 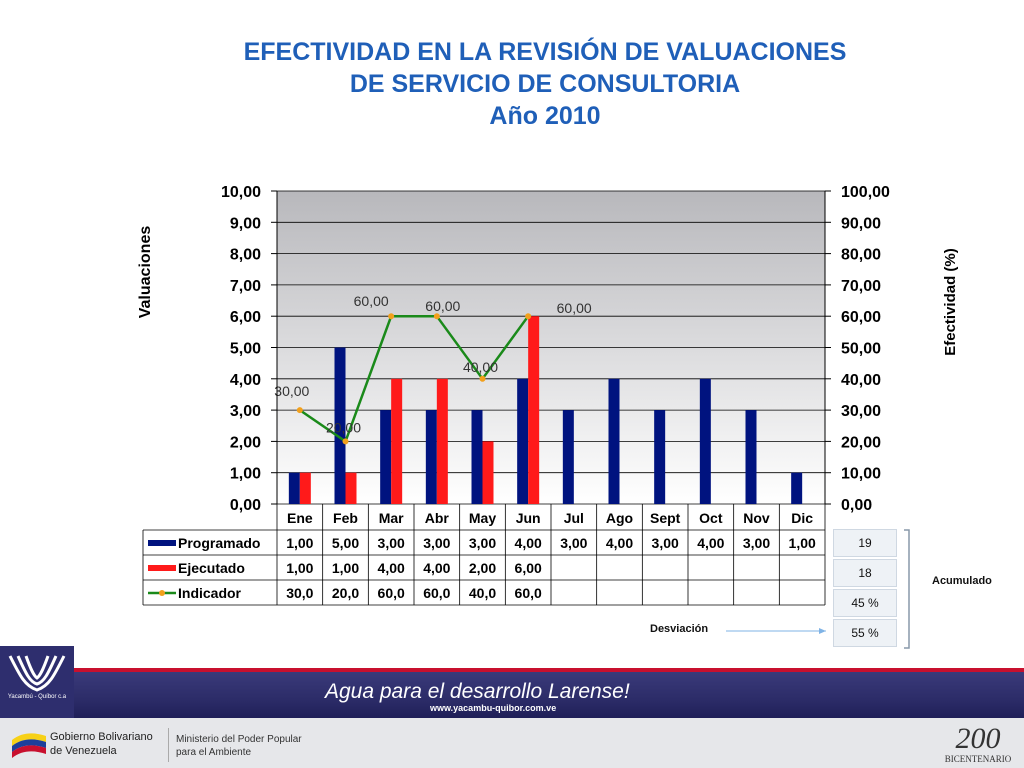 What do you see at coordinates (345, 543) in the screenshot?
I see `table-cell: 5,00` at bounding box center [345, 543].